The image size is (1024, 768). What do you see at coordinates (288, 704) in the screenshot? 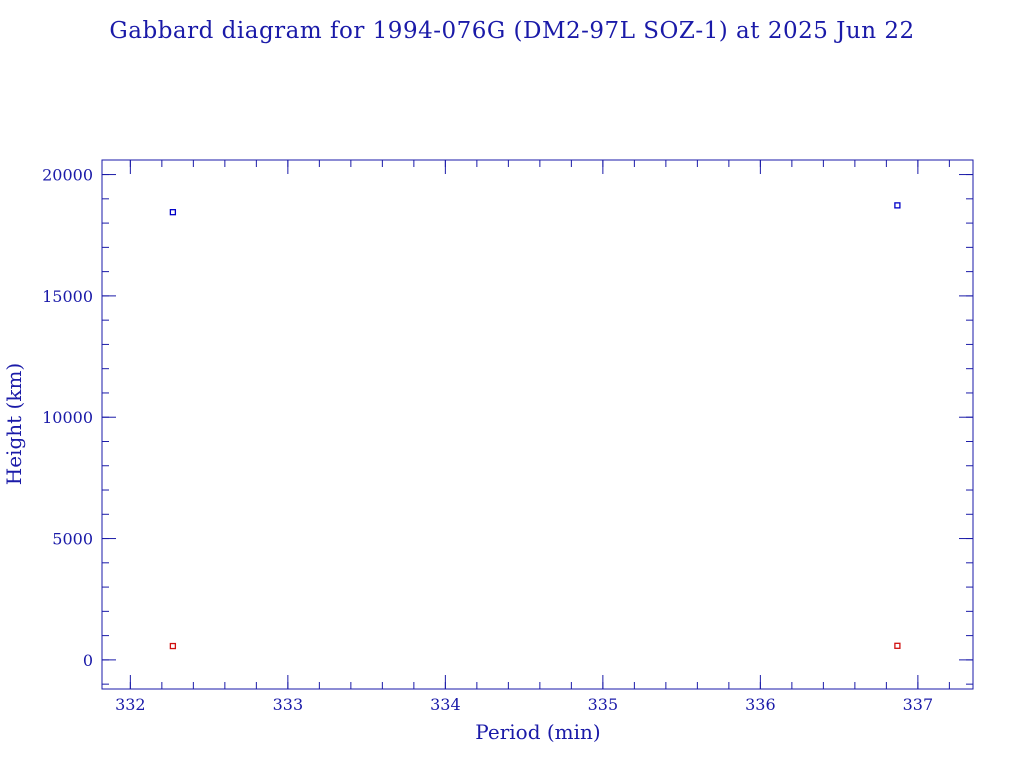
I see `x-tick-label: 333` at bounding box center [288, 704].